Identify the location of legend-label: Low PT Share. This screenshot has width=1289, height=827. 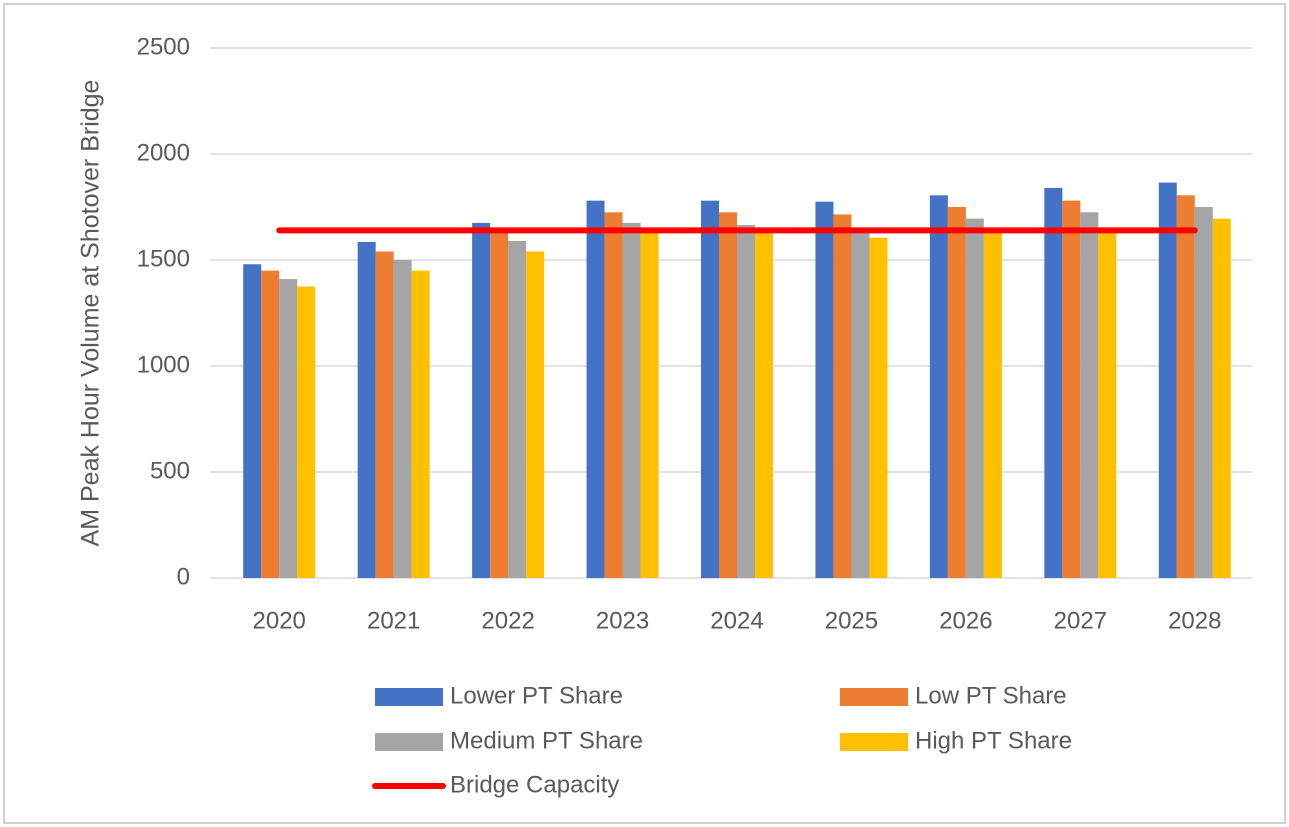
(991, 695).